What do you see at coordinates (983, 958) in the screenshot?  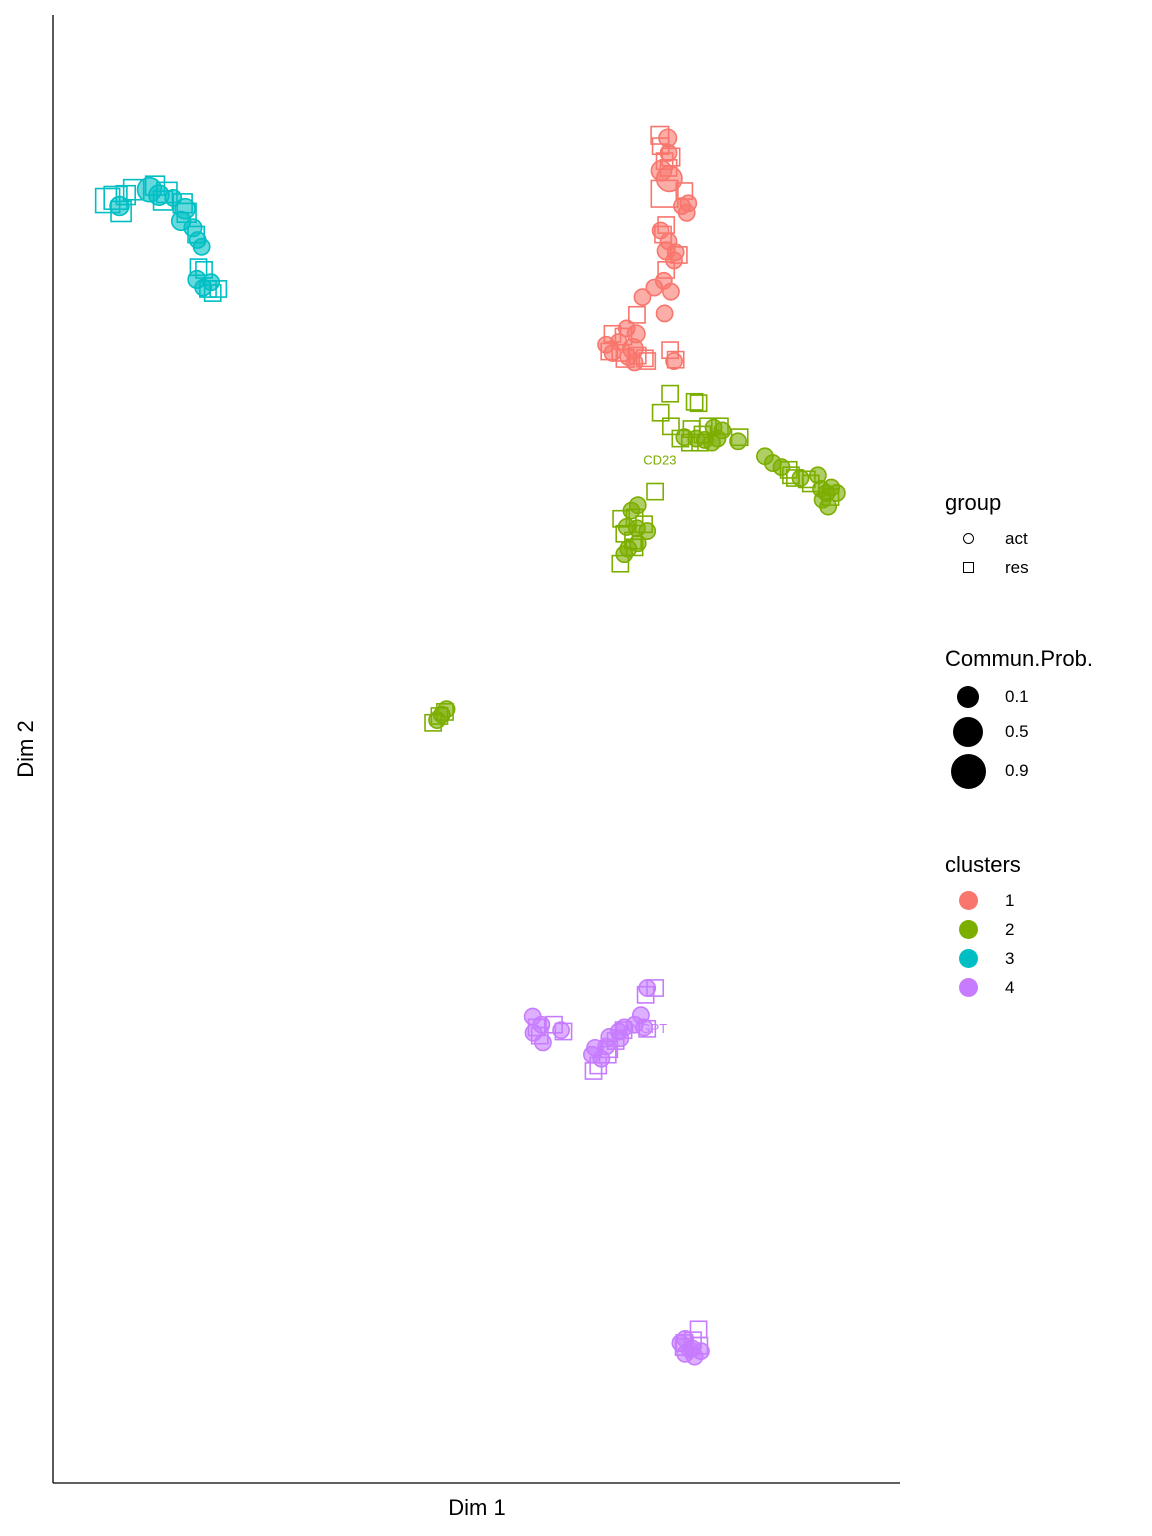 I see `legend-item-cluster-3: 3` at bounding box center [983, 958].